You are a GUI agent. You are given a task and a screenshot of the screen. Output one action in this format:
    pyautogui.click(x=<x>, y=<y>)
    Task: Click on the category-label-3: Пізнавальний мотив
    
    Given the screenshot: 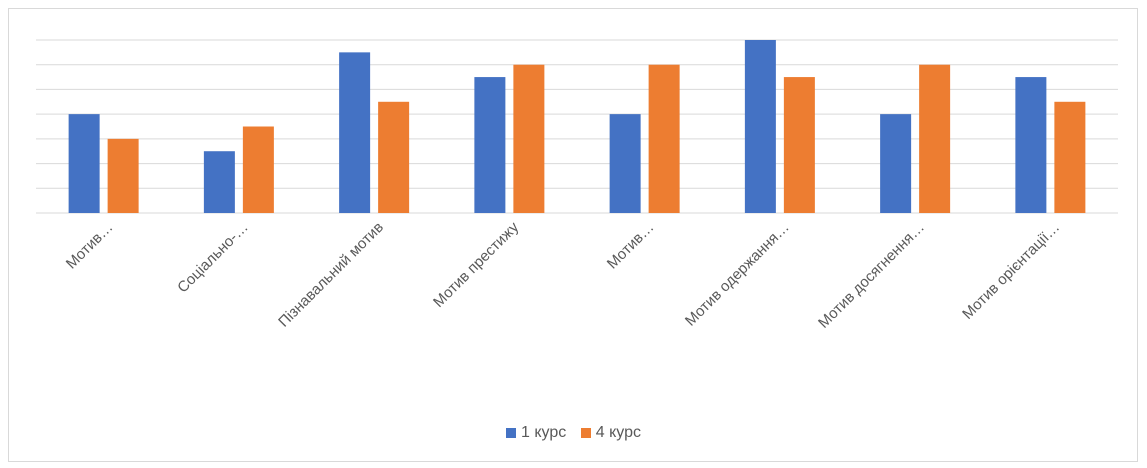 What is the action you would take?
    pyautogui.click(x=331, y=275)
    